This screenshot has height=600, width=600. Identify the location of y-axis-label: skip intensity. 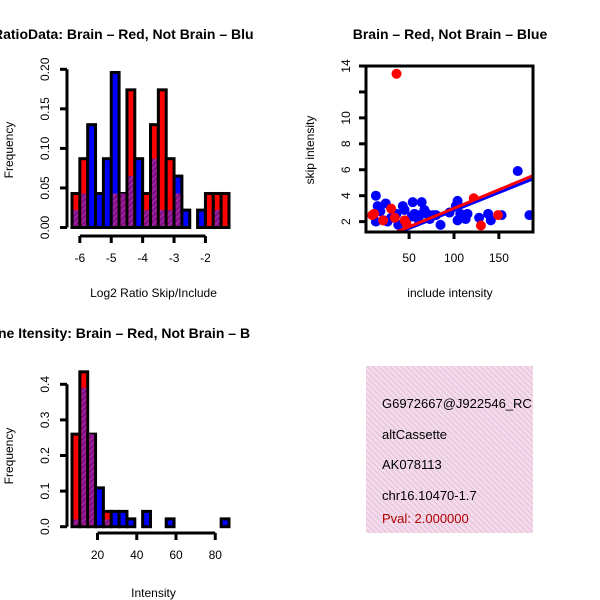
(310, 150).